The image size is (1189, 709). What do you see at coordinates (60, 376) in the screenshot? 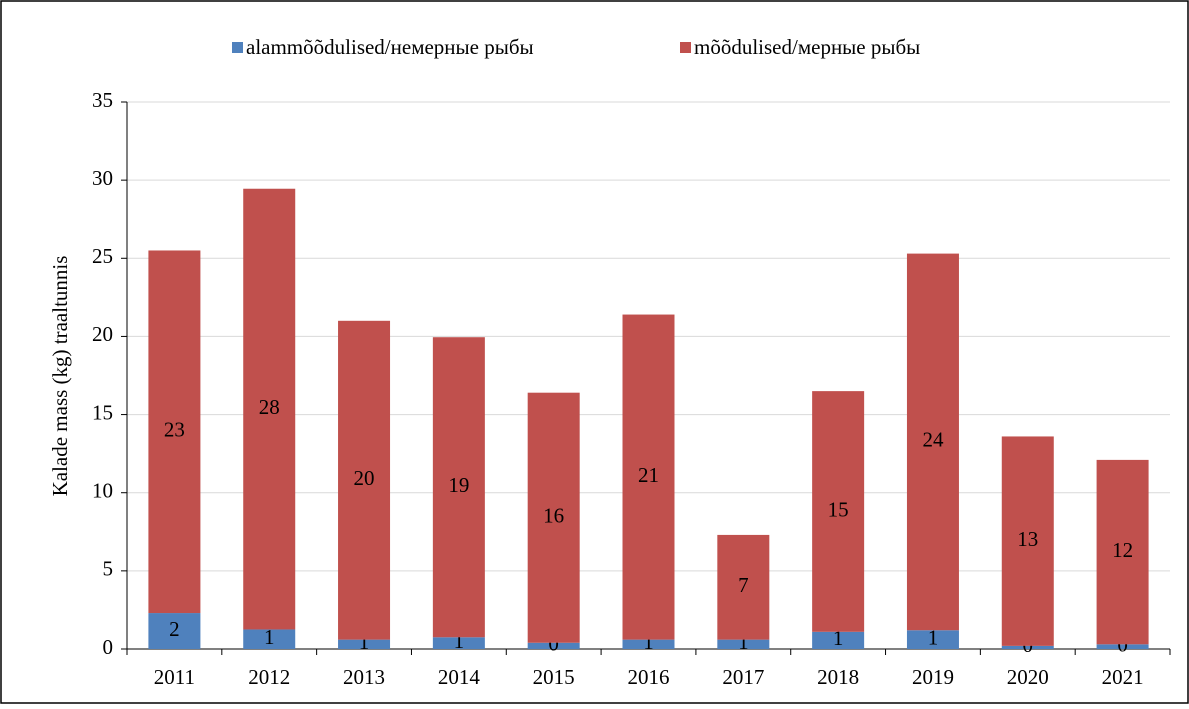
I see `y-axis-title: Kalade mass (kg) traaltunnis` at bounding box center [60, 376].